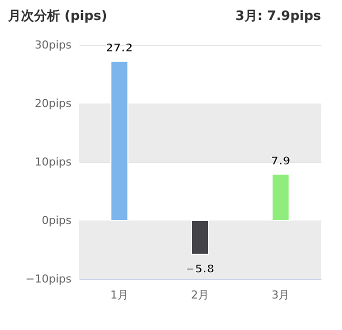 This screenshot has height=330, width=342. I want to click on chart-subtitle: 3月: 7.9pips, so click(278, 16).